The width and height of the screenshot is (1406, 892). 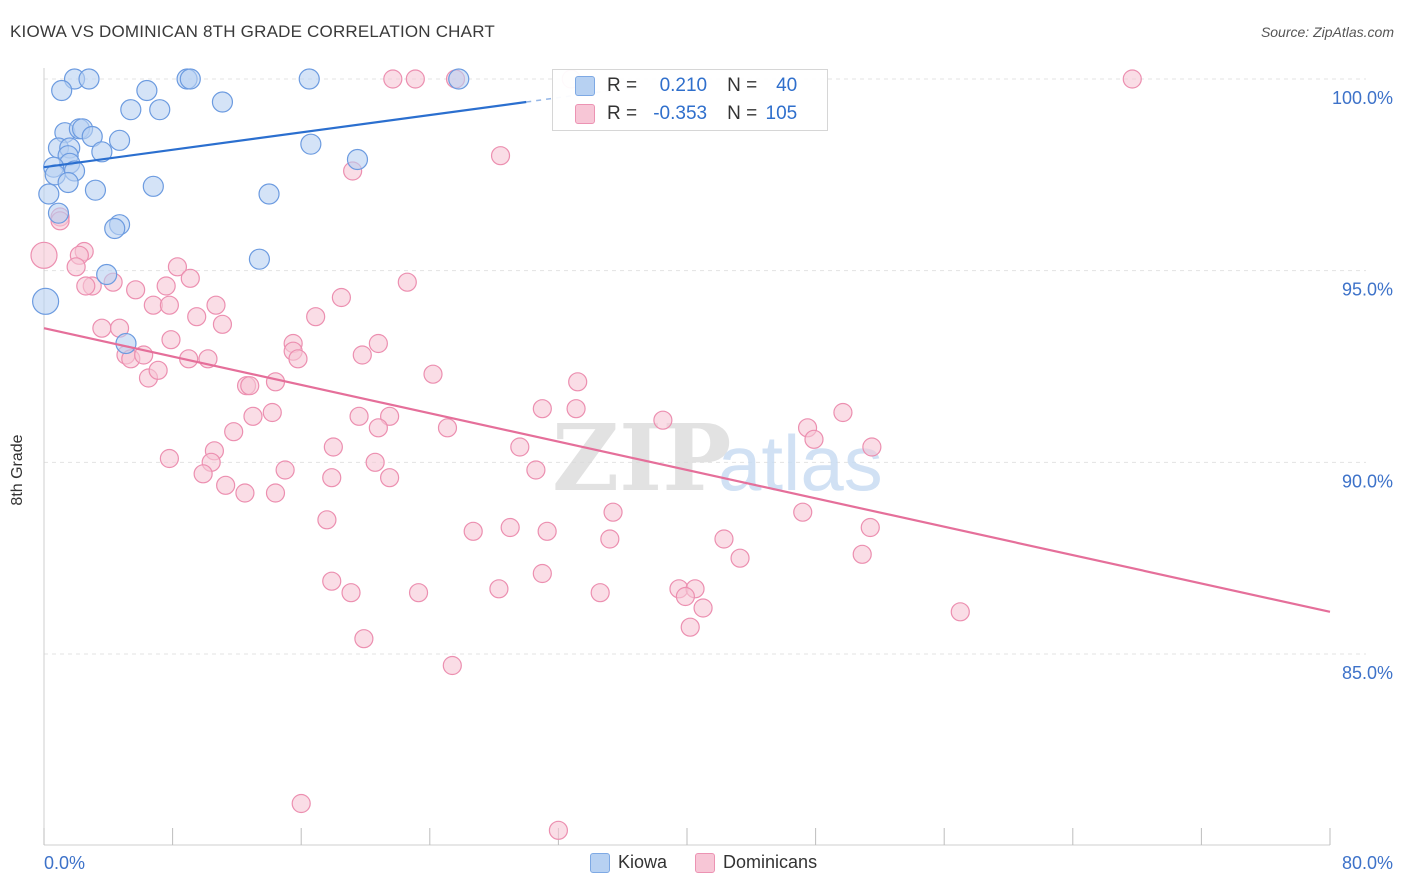 What do you see at coordinates (643, 862) in the screenshot?
I see `kiowa-legend-label: Kiowa` at bounding box center [643, 862].